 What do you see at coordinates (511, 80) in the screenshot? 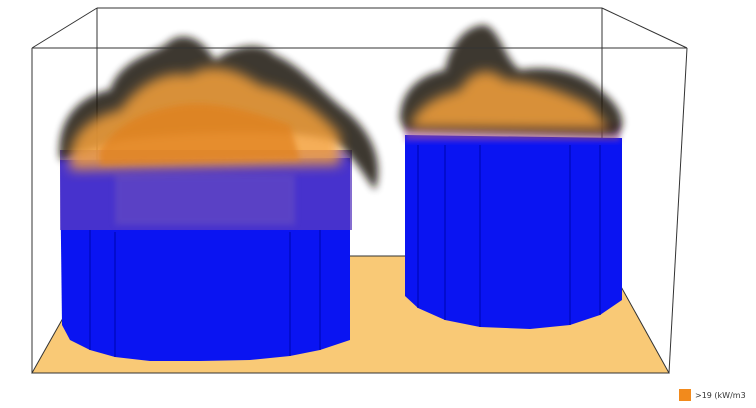
I see `right-flames` at bounding box center [511, 80].